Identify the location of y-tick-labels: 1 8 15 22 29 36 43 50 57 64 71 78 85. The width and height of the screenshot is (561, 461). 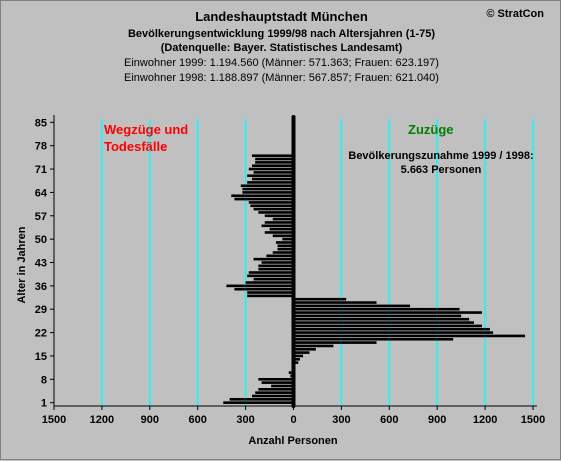
(41, 263).